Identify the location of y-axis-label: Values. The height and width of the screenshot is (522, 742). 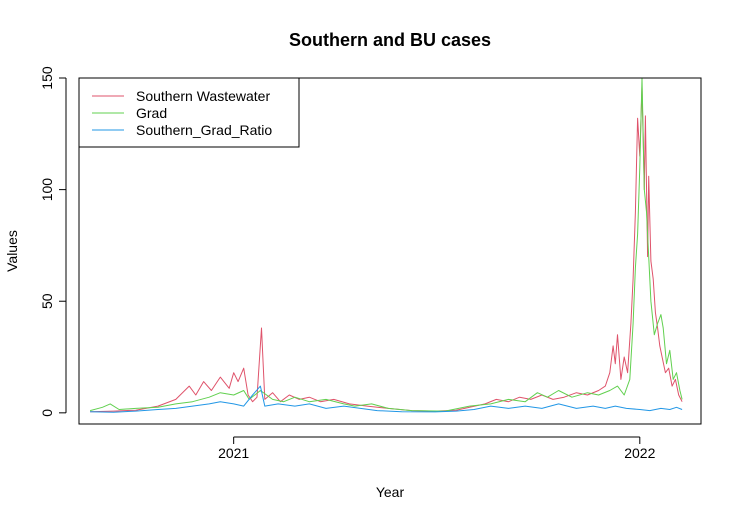
(12, 251).